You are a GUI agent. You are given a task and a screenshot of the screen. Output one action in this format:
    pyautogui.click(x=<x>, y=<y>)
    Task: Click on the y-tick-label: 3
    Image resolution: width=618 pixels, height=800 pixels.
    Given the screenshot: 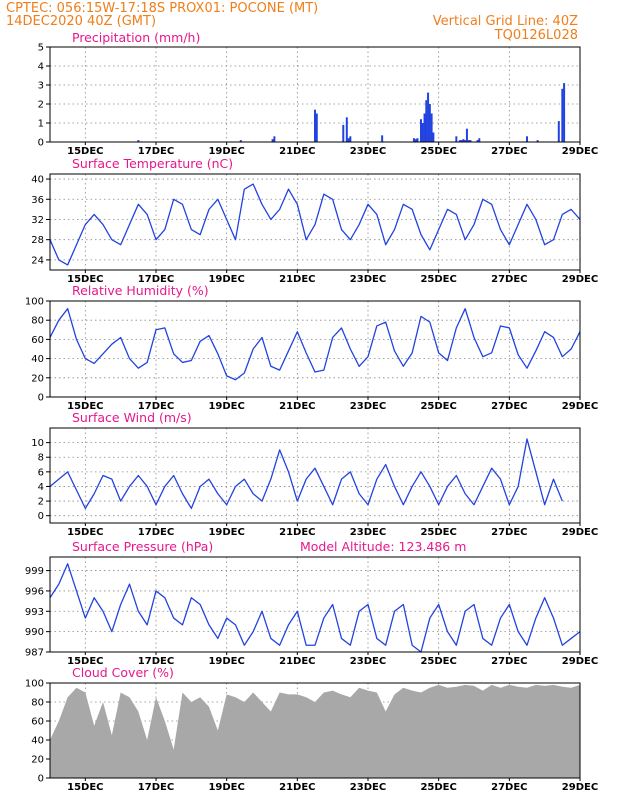 What is the action you would take?
    pyautogui.click(x=41, y=86)
    